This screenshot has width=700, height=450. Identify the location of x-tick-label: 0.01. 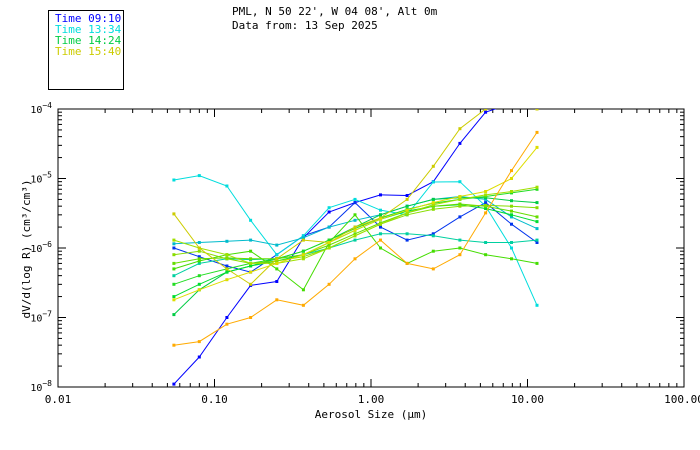
(58, 399).